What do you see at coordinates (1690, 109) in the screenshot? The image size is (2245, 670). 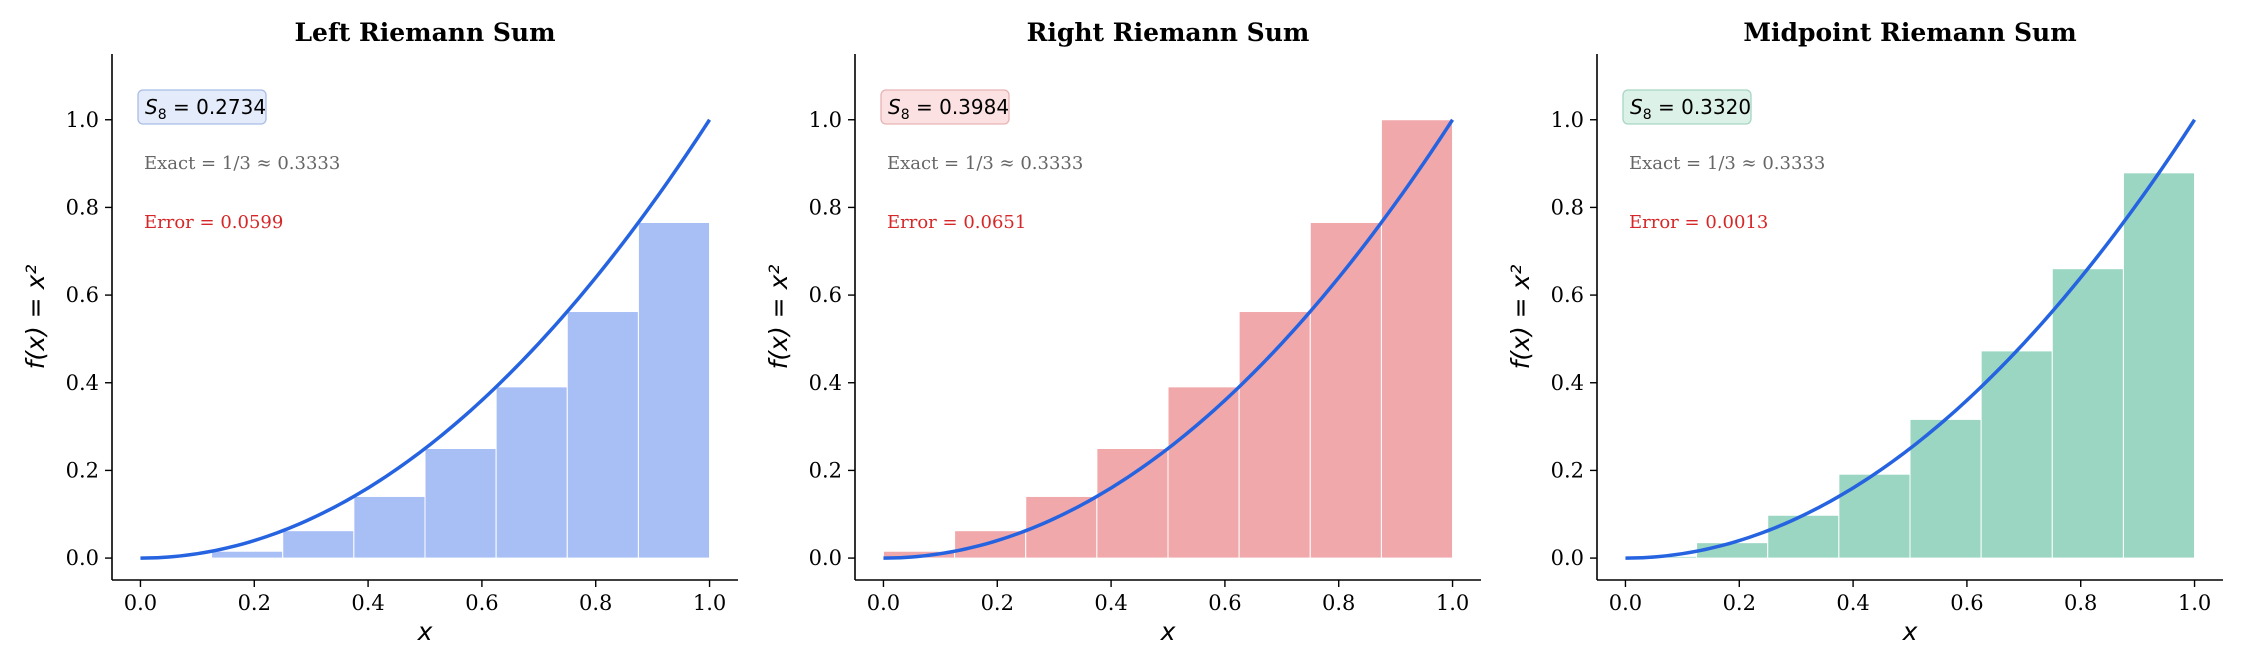 I see `sum-value-label: S8 = 0.3320` at bounding box center [1690, 109].